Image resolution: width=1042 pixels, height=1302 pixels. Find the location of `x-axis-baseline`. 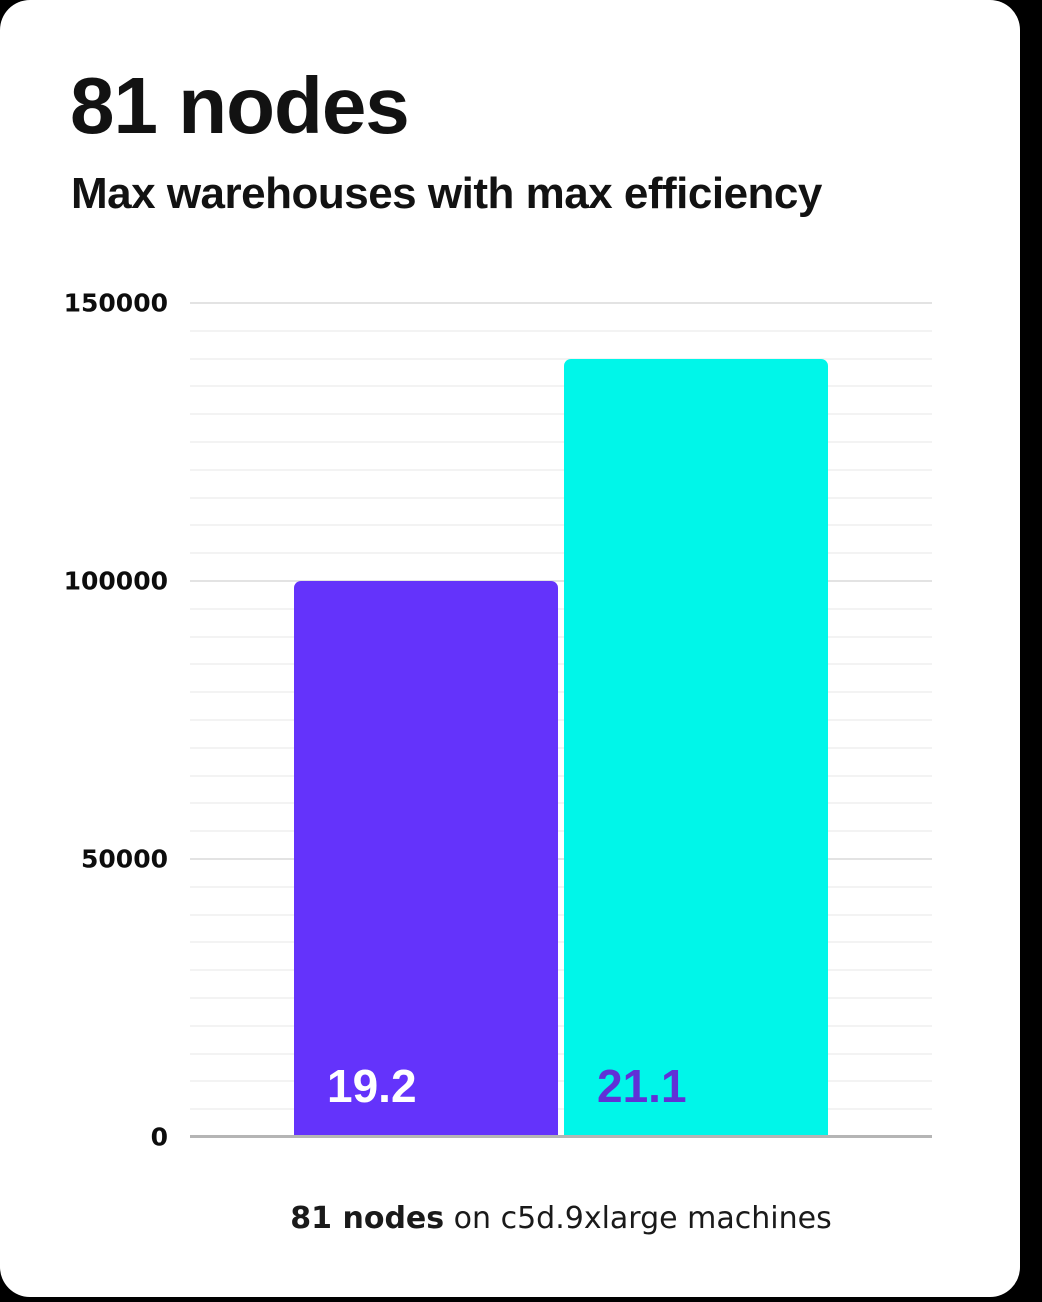

x-axis-baseline is located at coordinates (561, 1136).